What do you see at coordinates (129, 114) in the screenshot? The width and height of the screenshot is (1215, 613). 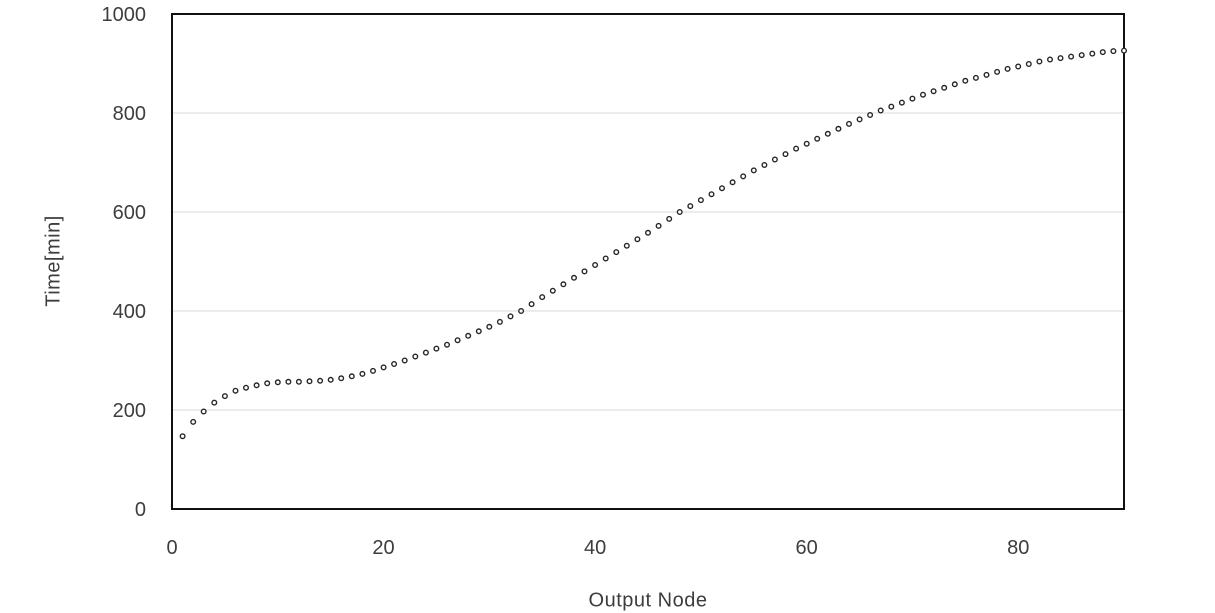 I see `y-tick-label: 800` at bounding box center [129, 114].